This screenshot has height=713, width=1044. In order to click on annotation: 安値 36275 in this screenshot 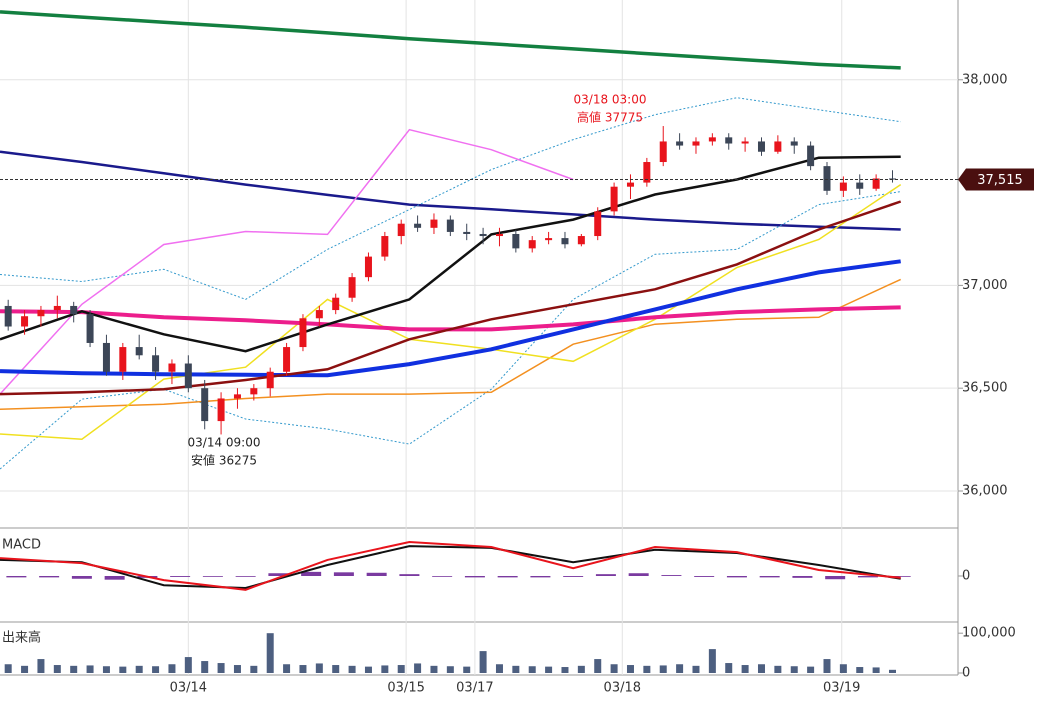, I will do `click(224, 460)`.